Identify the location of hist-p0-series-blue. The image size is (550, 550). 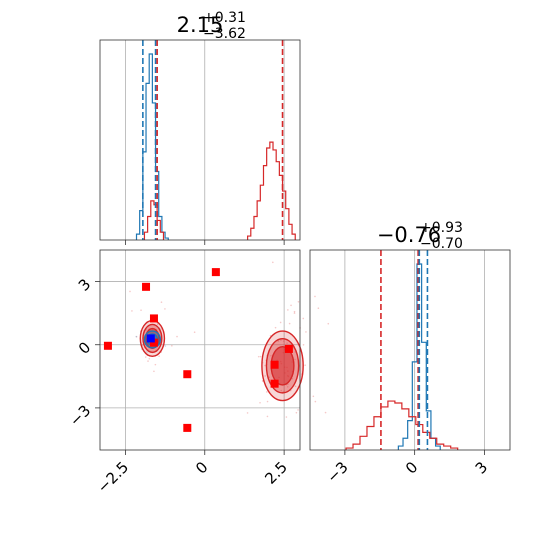
(152, 146).